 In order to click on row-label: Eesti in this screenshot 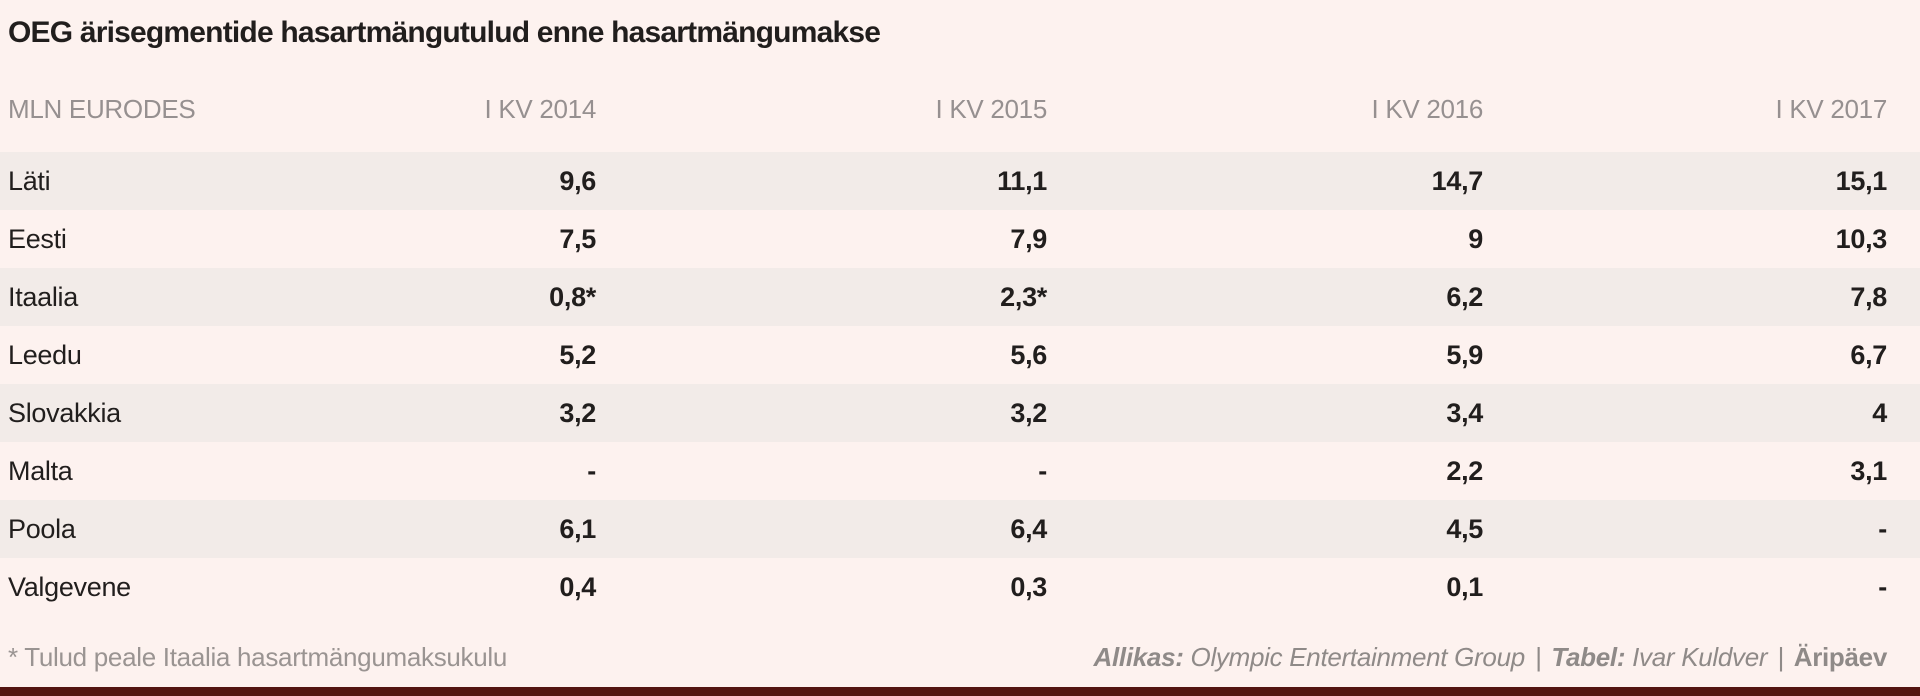, I will do `click(37, 239)`.